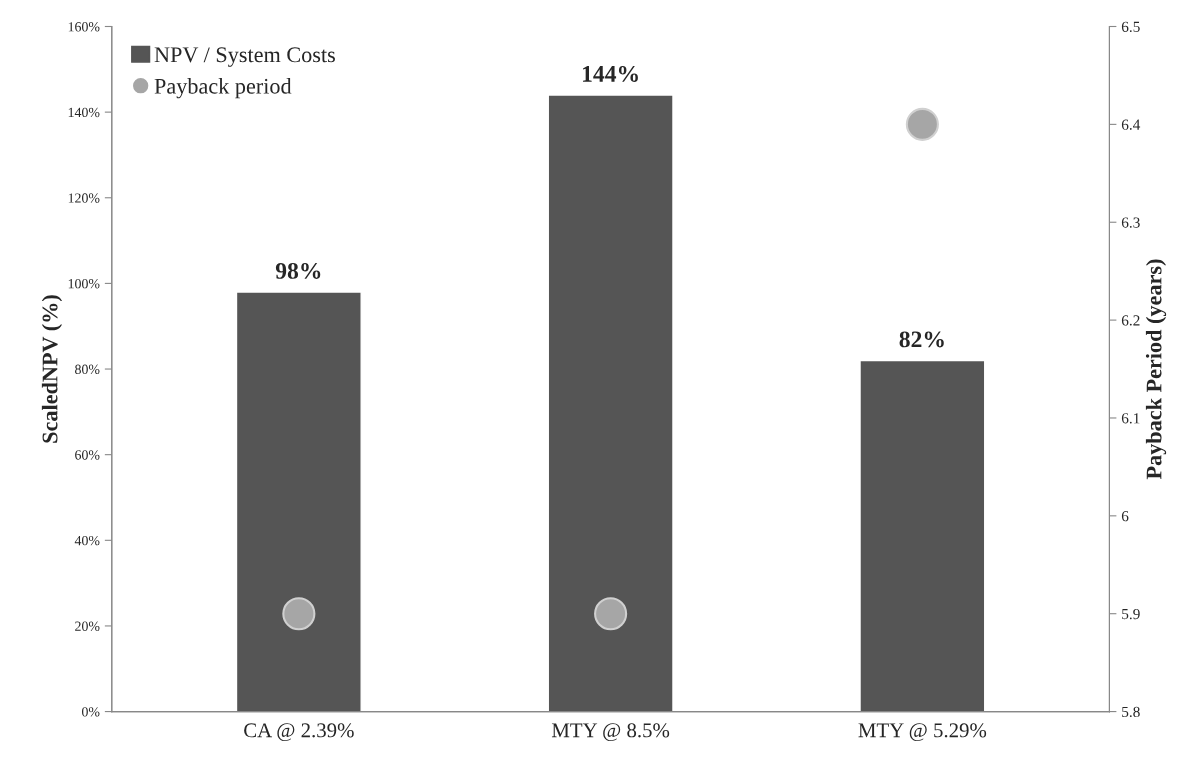 The image size is (1202, 757). I want to click on y-tick-label: 160%, so click(84, 27).